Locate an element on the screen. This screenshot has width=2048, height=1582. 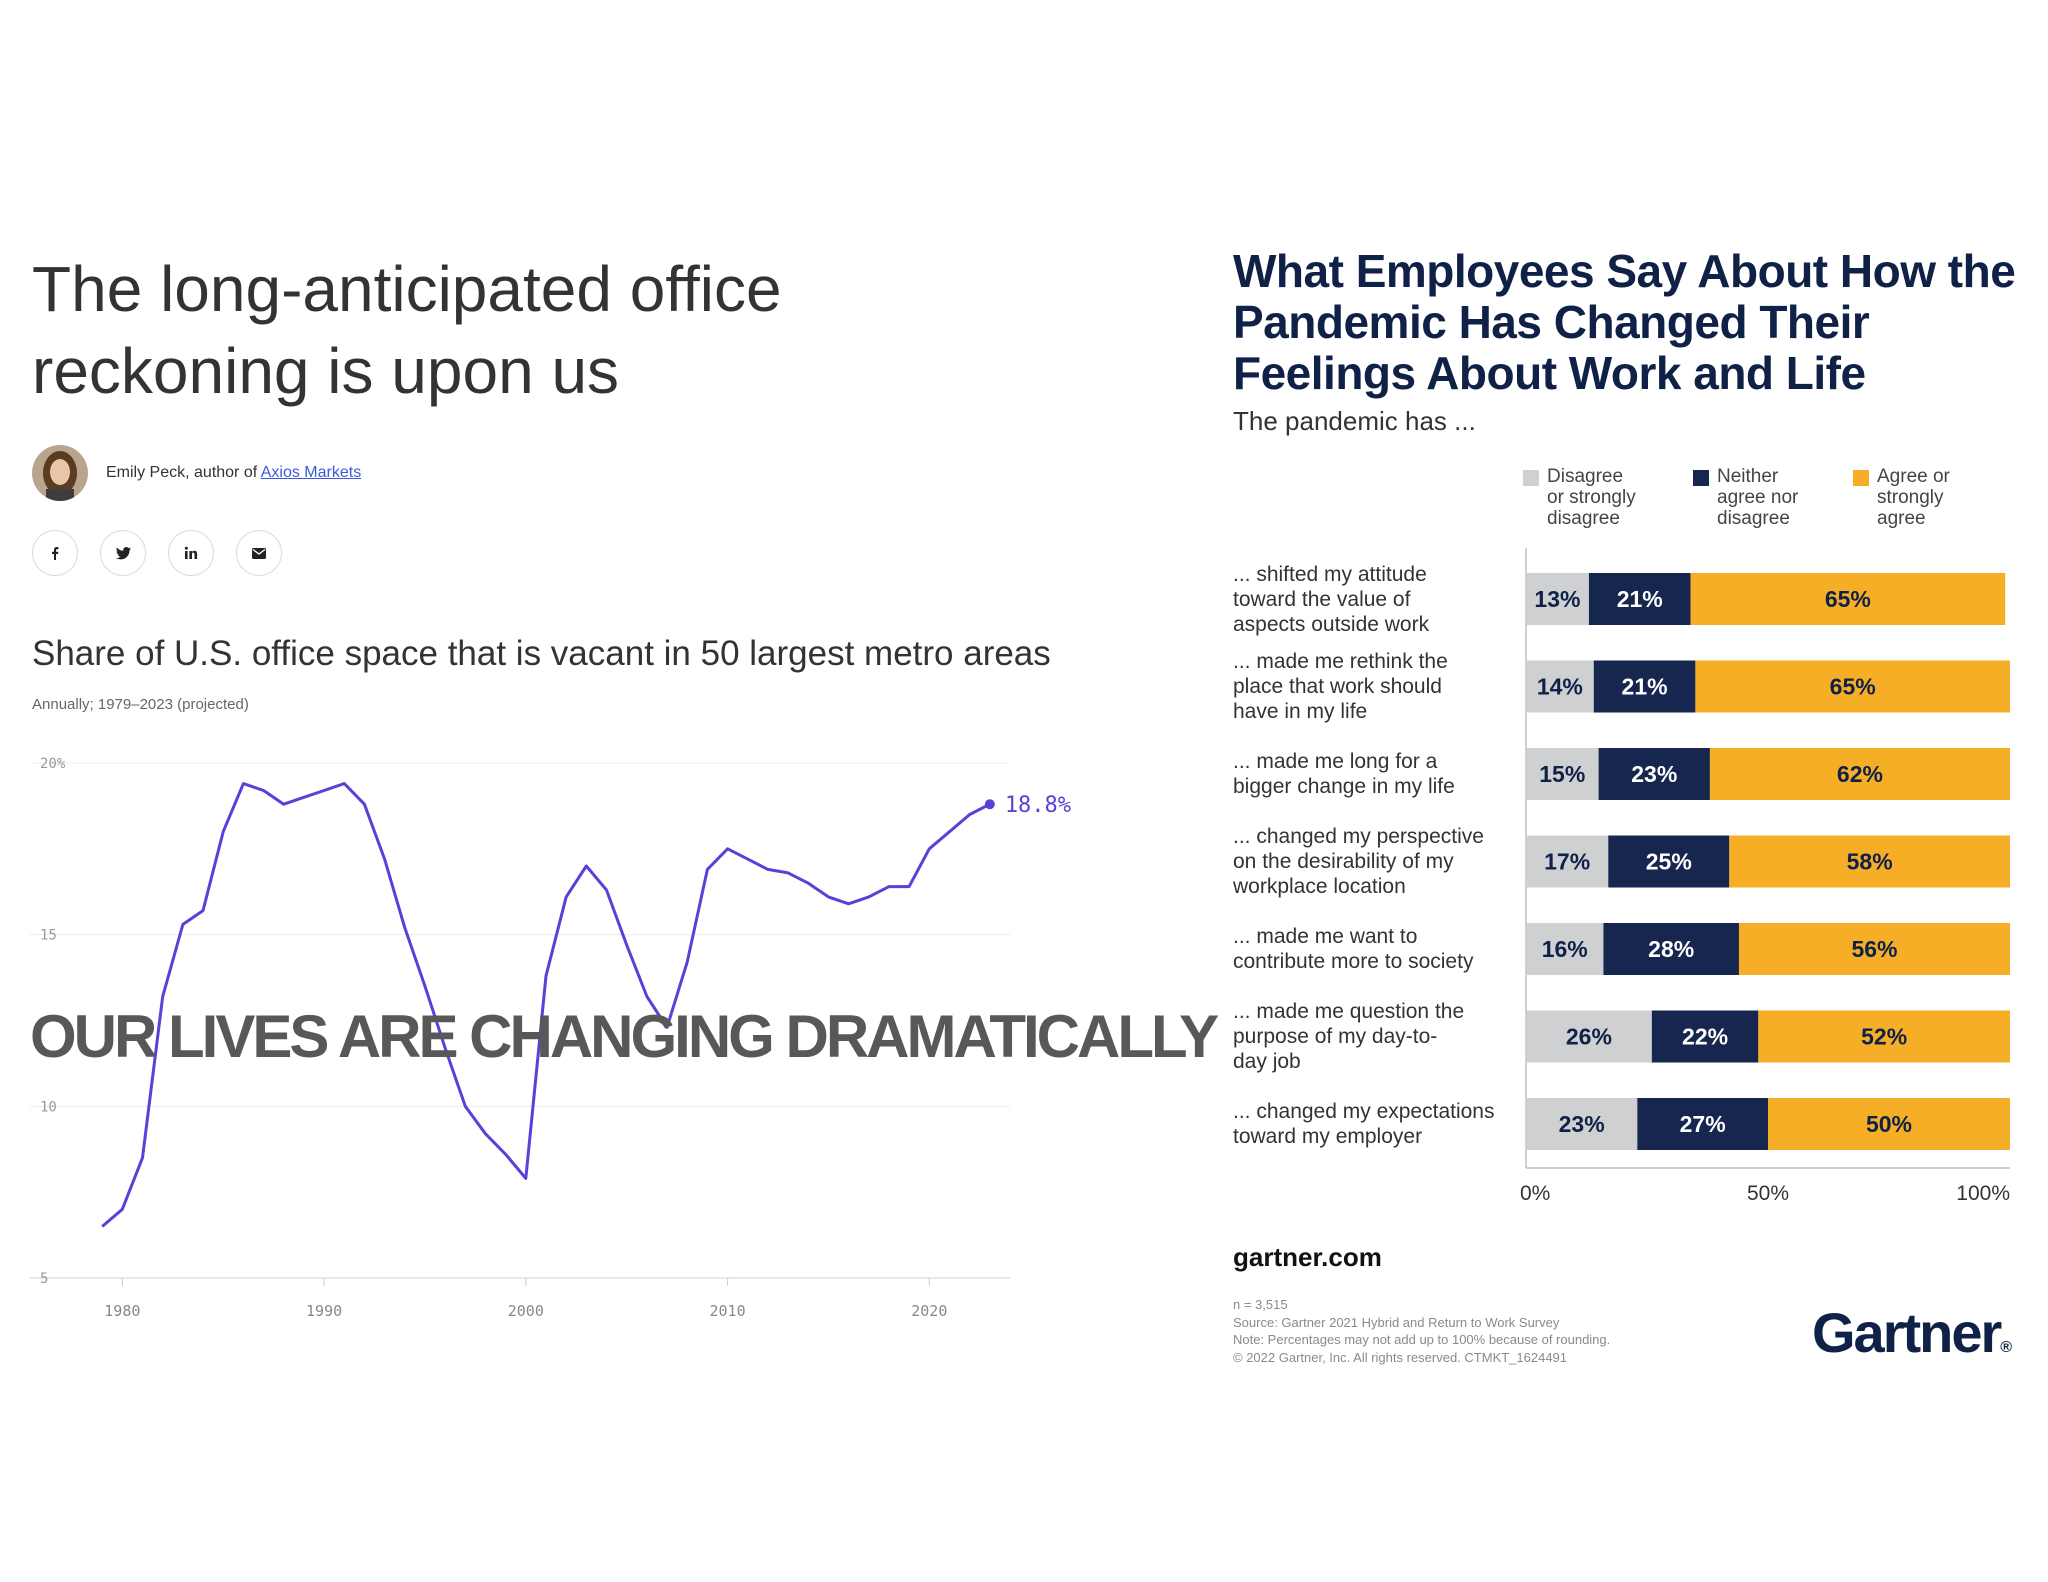
twitter-icon is located at coordinates (123, 552).